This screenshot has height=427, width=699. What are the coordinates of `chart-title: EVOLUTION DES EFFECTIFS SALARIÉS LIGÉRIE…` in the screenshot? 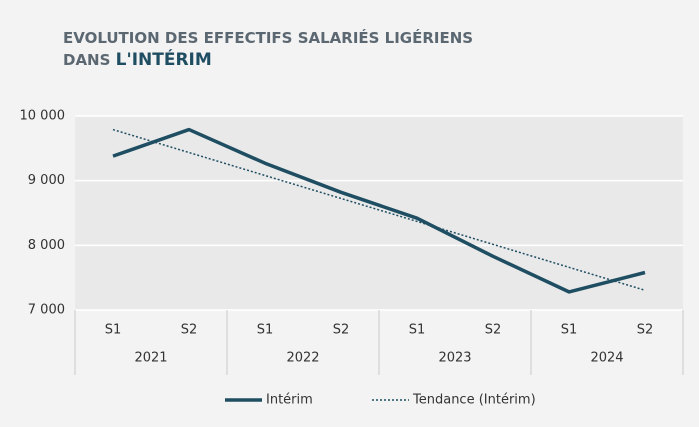 It's located at (268, 37).